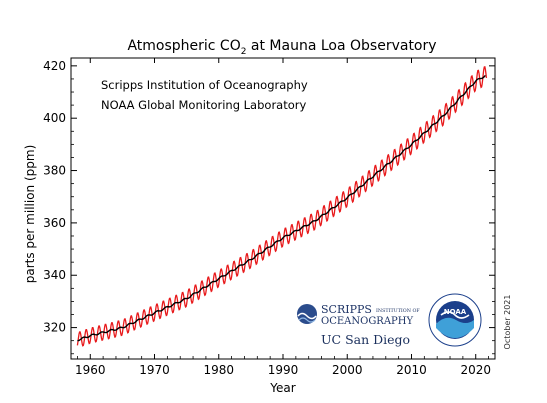 This screenshot has height=403, width=547. I want to click on title-rest: at Mauna Loa Observatory, so click(341, 46).